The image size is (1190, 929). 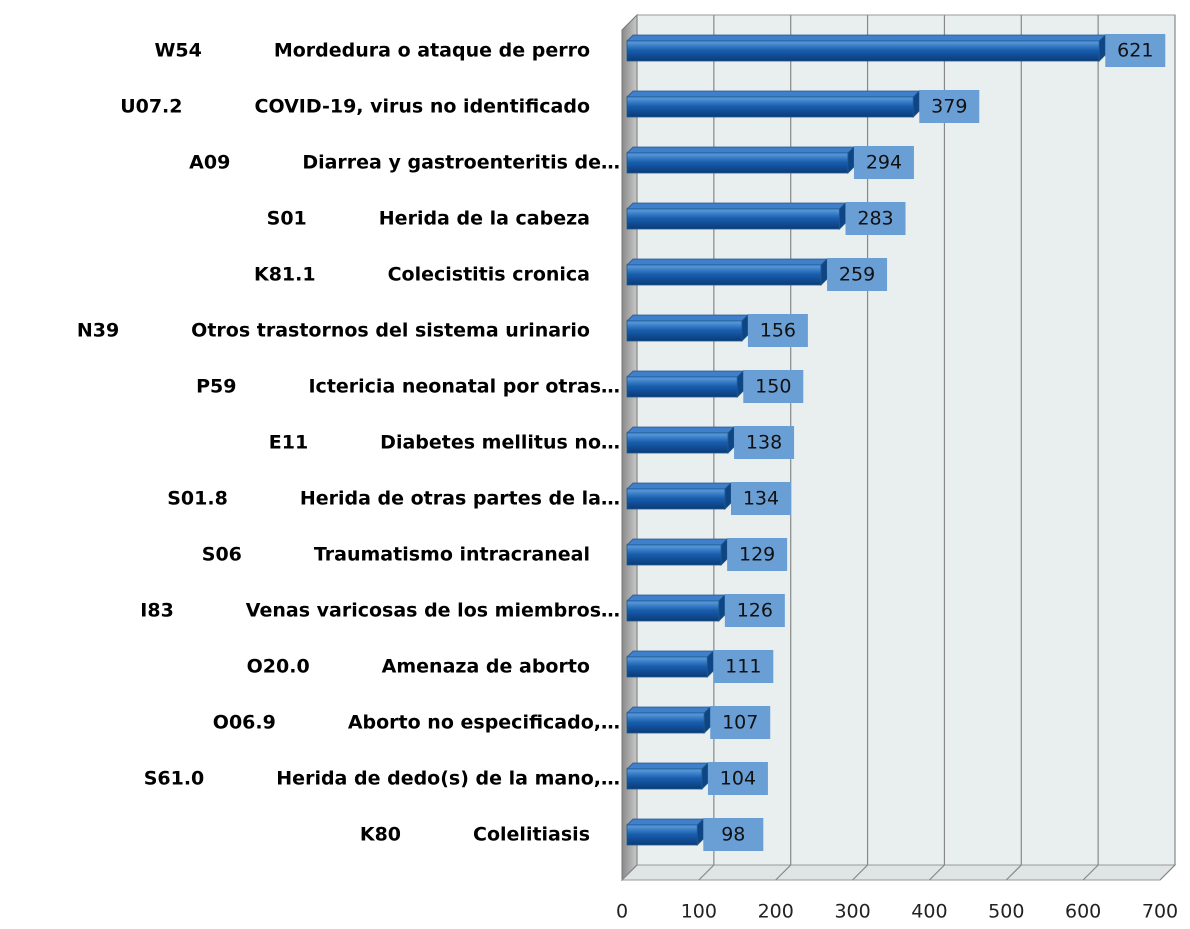 I want to click on value-label: 129, so click(x=757, y=555).